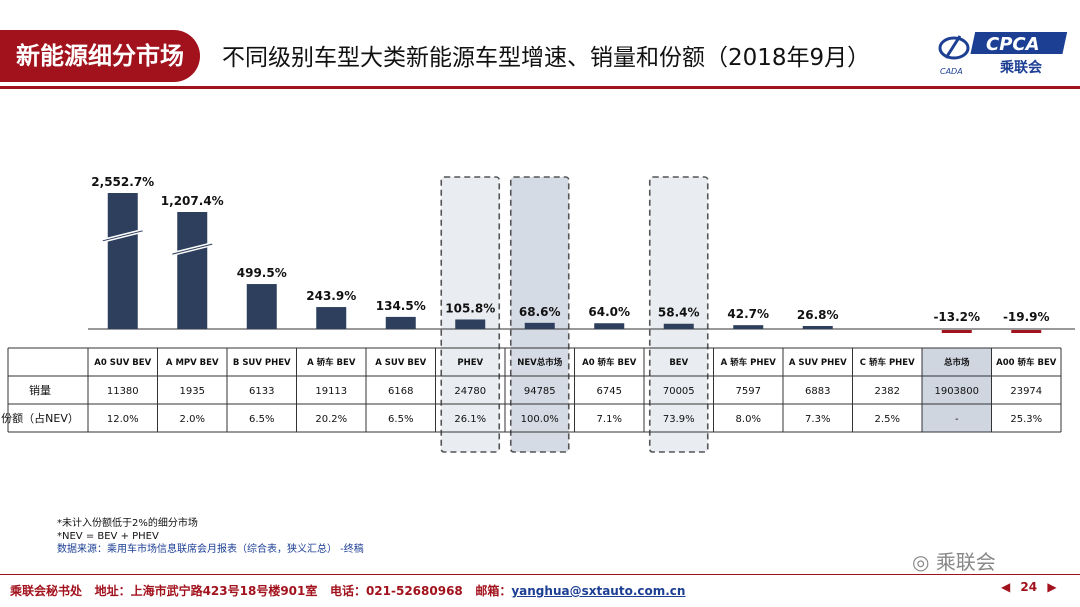 The width and height of the screenshot is (1080, 607). What do you see at coordinates (965, 562) in the screenshot?
I see `watermark-text: 乘联会` at bounding box center [965, 562].